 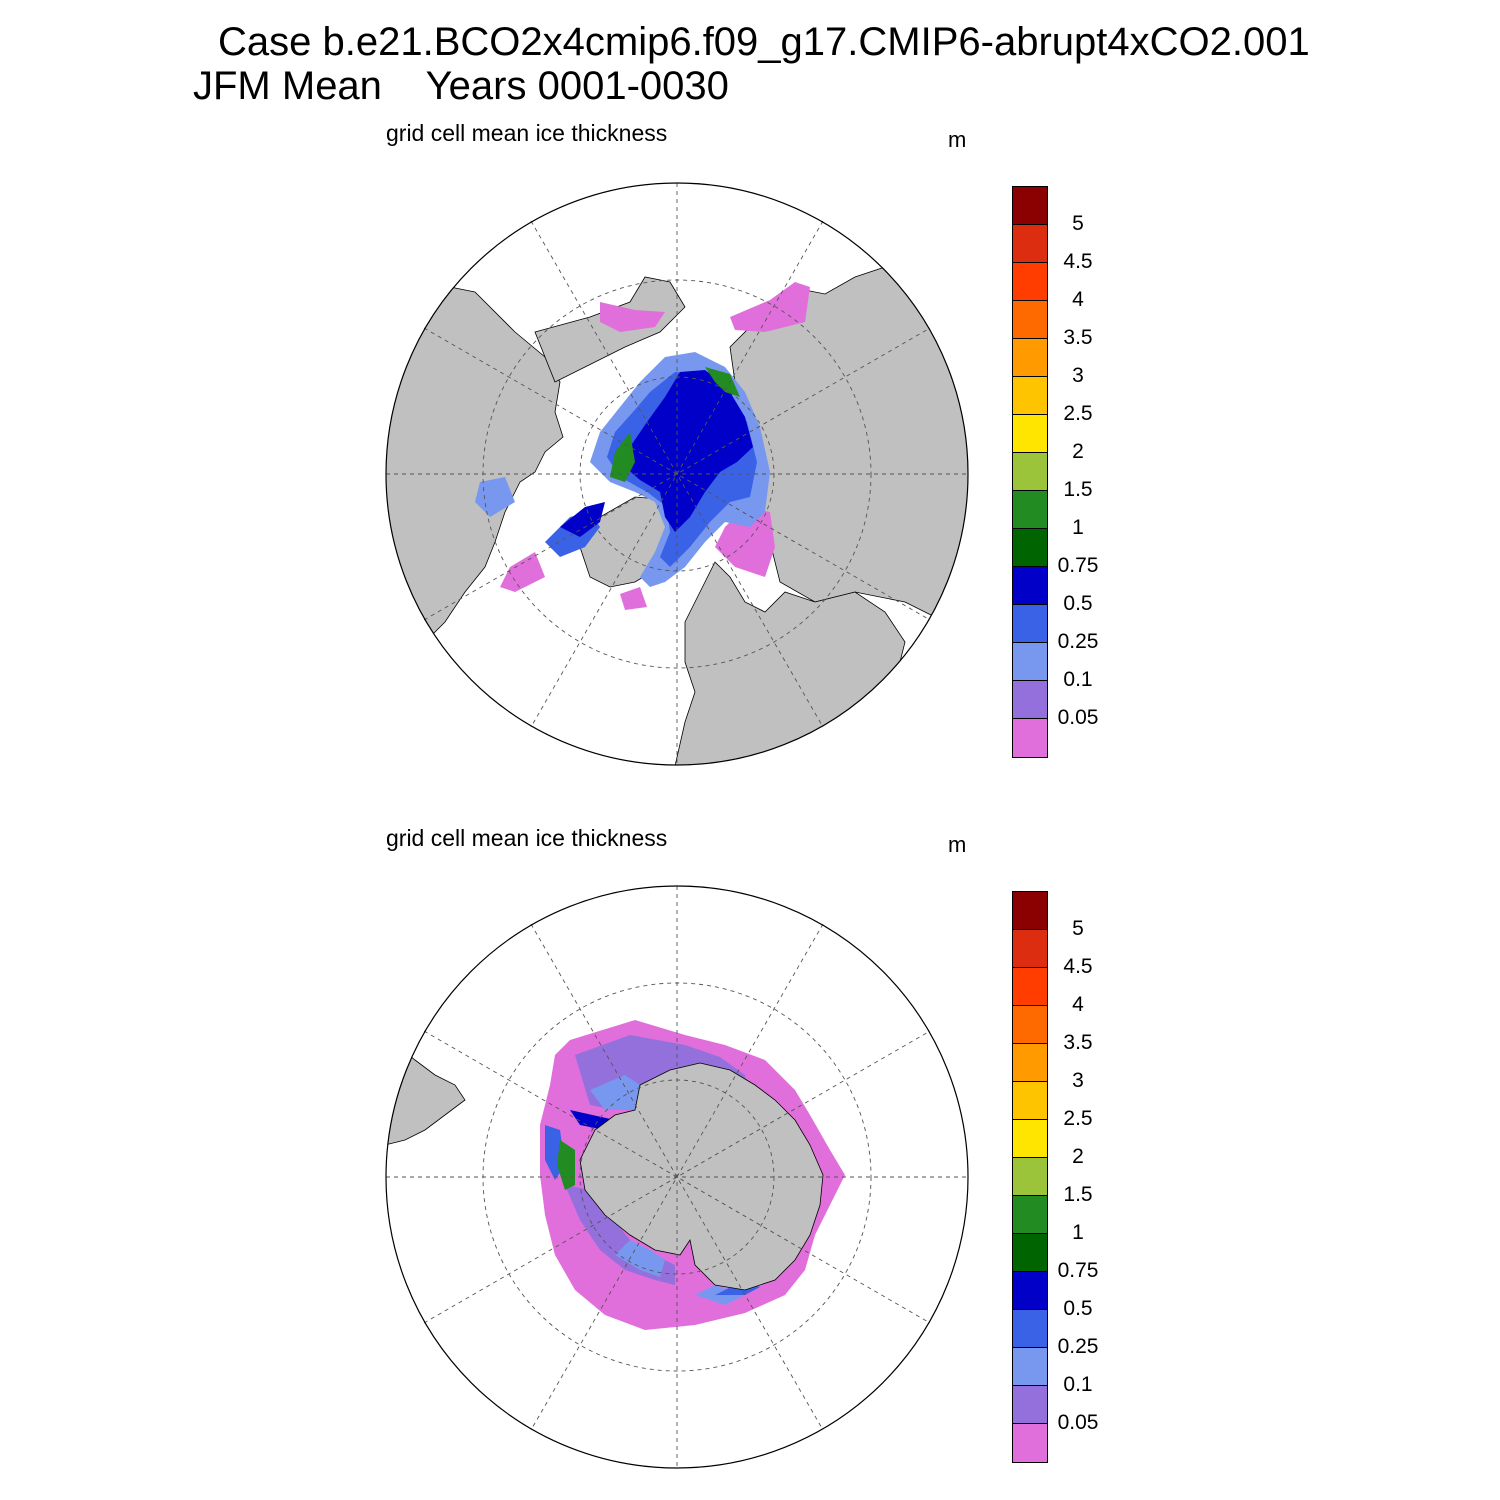 What do you see at coordinates (1078, 966) in the screenshot?
I see `sh-colorbar-label: 4.5` at bounding box center [1078, 966].